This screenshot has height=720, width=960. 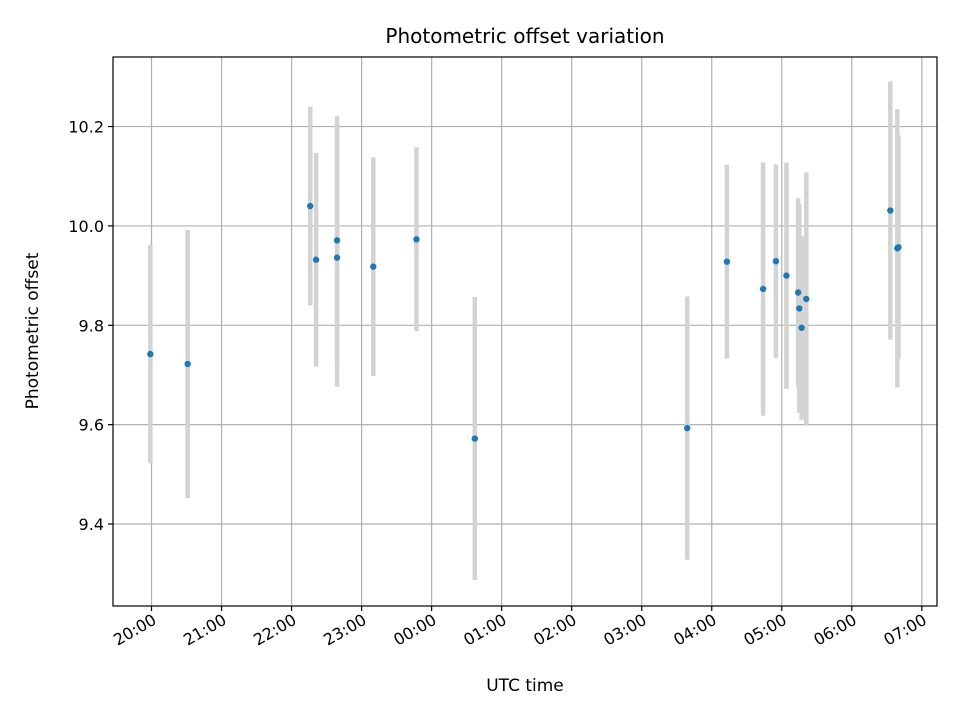 What do you see at coordinates (525, 686) in the screenshot?
I see `x-axis-title: UTC time` at bounding box center [525, 686].